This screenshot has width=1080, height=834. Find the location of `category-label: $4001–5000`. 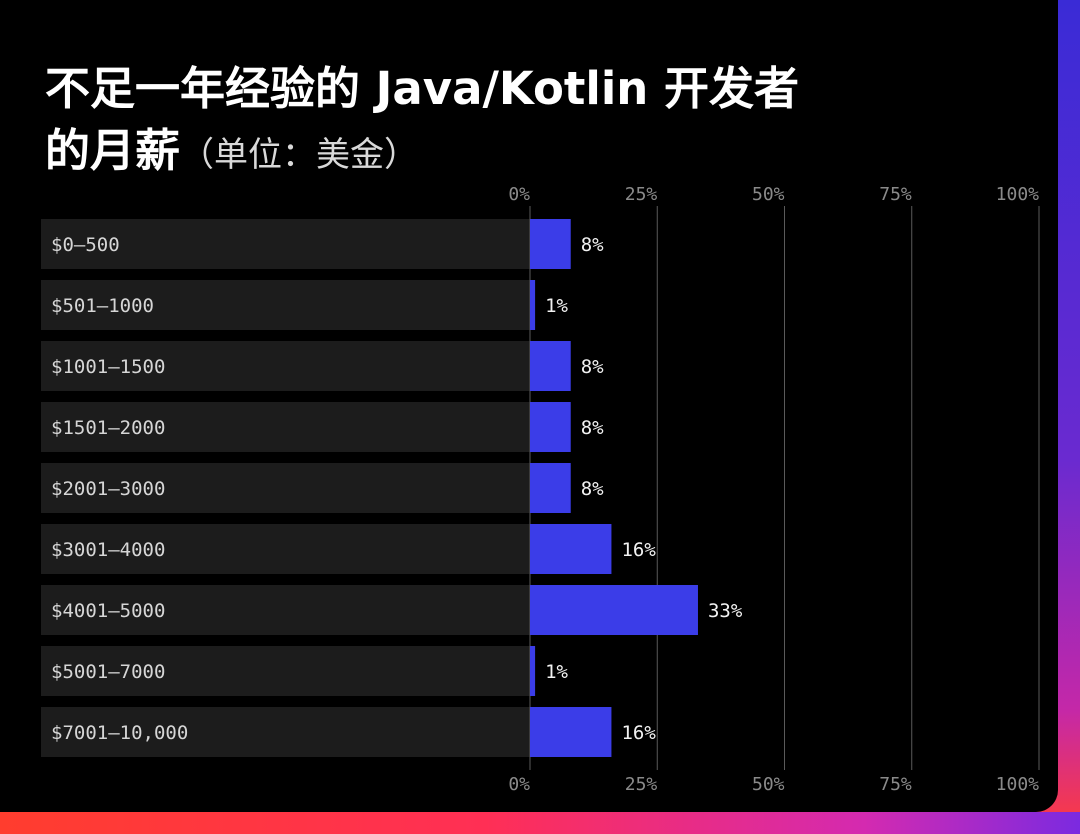

category-label: $4001–5000 is located at coordinates (108, 611).